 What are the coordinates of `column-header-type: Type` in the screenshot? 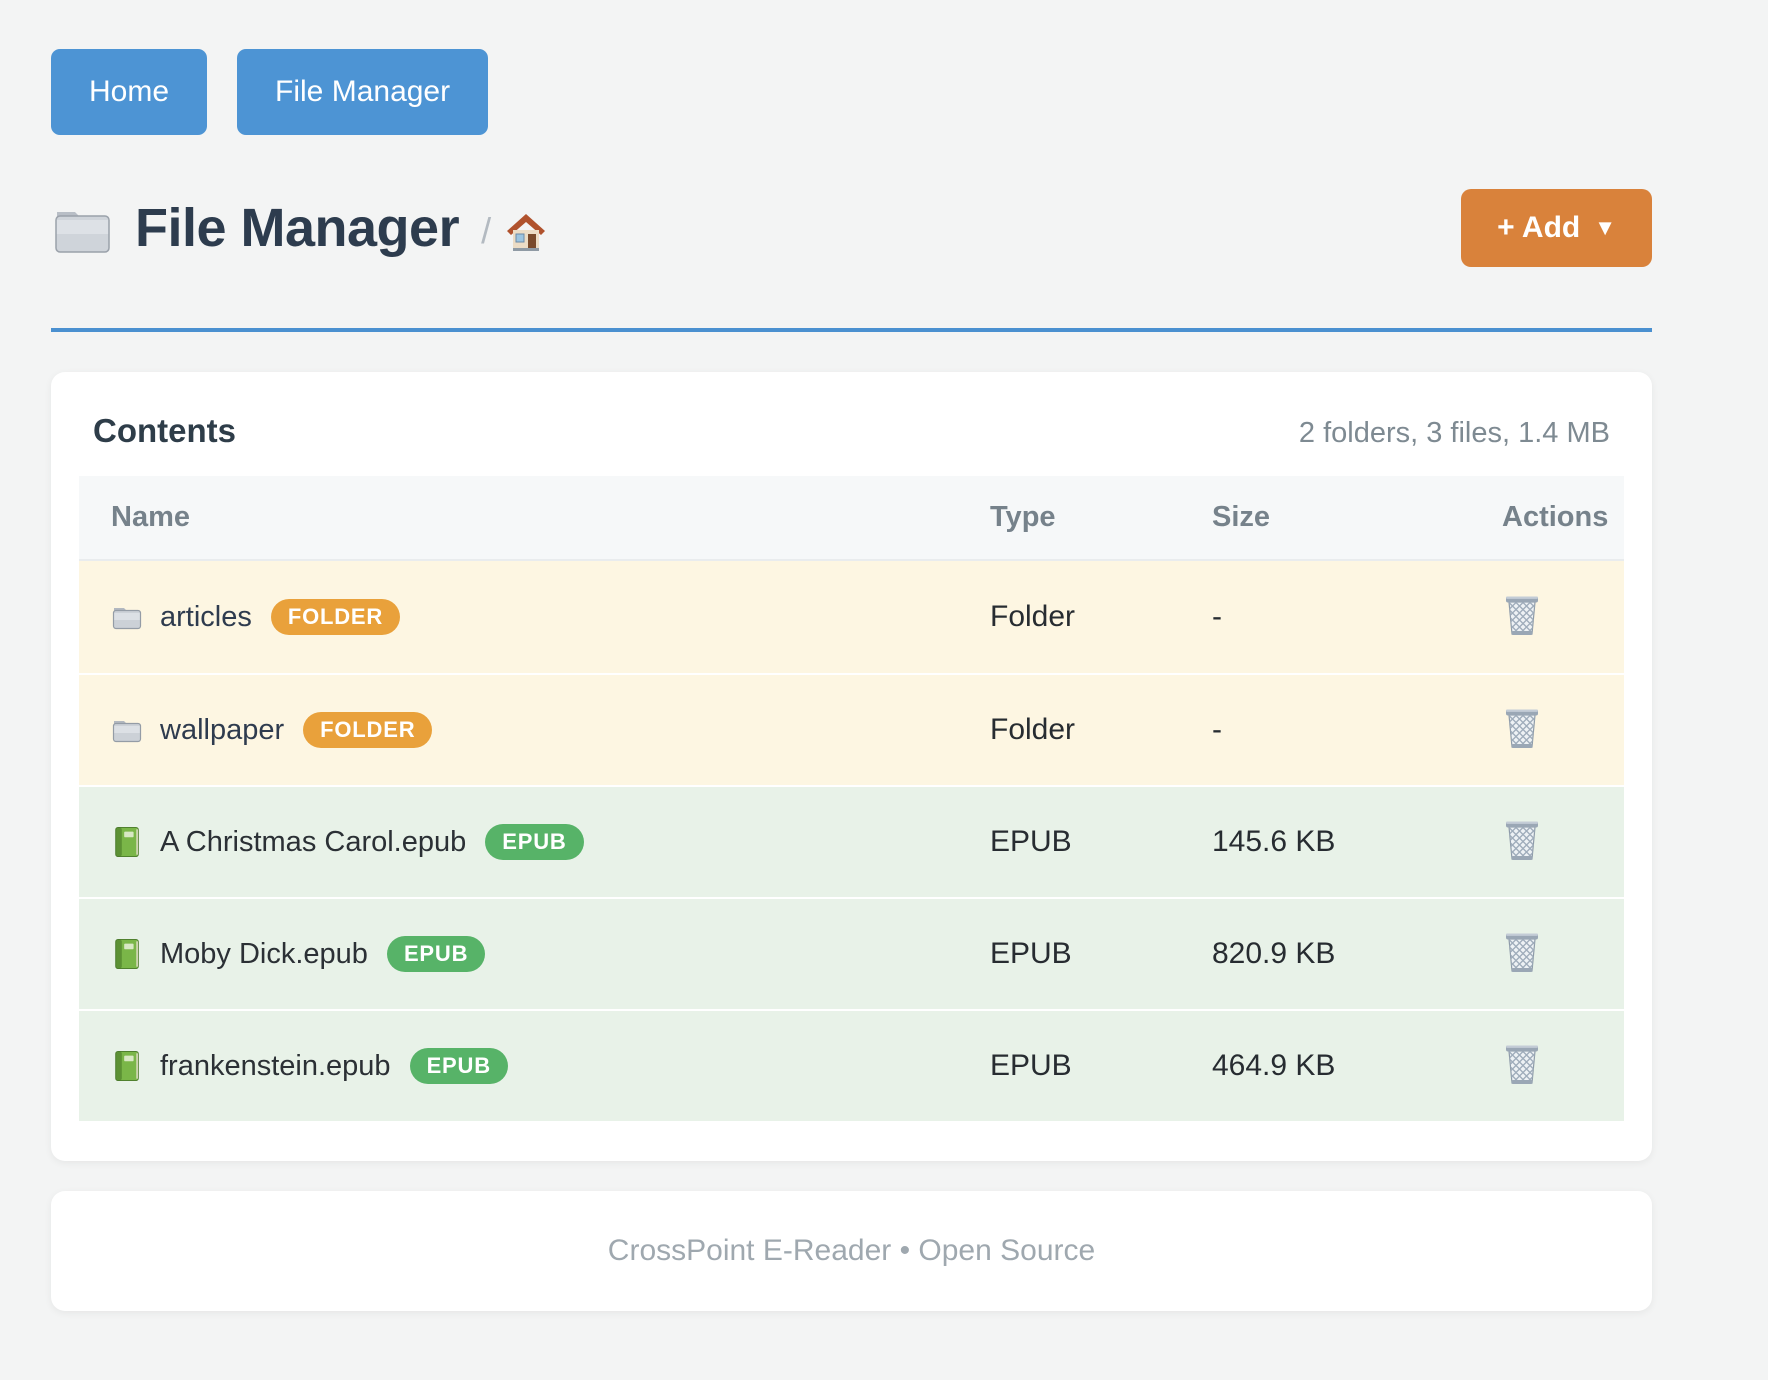 It's located at (1023, 517).